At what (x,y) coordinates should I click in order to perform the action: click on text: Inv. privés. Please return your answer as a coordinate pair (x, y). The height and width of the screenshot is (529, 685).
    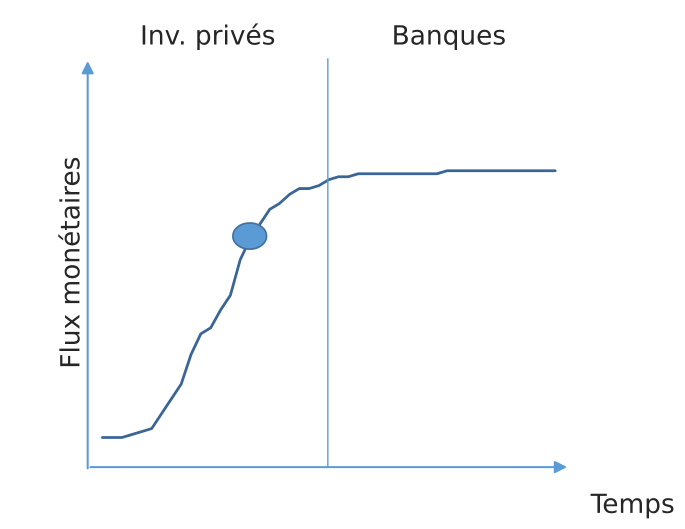
    Looking at the image, I should click on (208, 36).